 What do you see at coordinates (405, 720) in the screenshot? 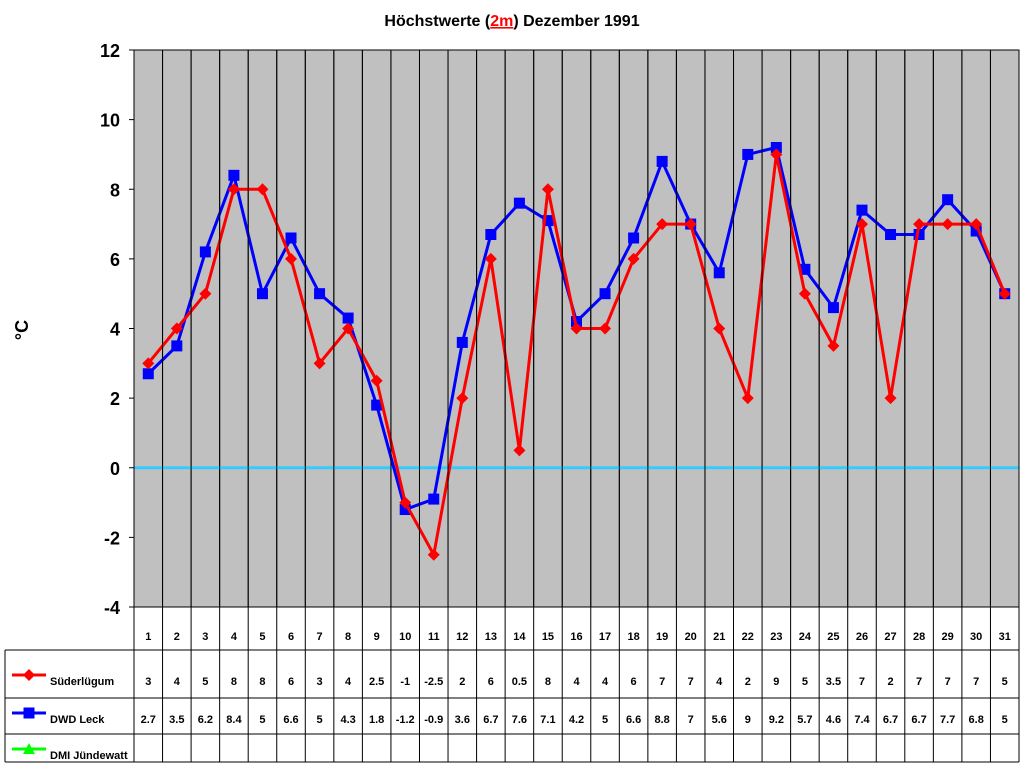
I see `data-label: -1.2` at bounding box center [405, 720].